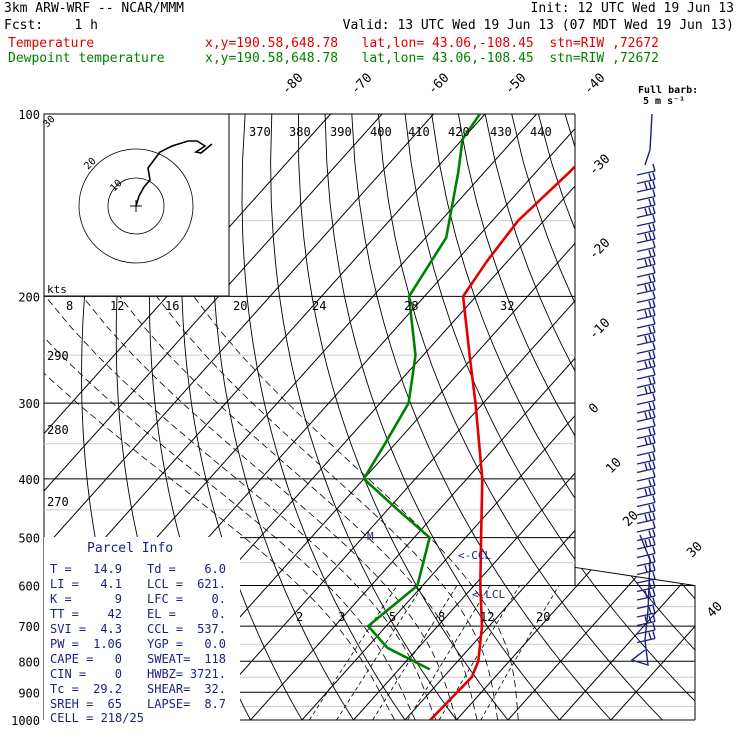  I want to click on parcel-row-label-left: PW =, so click(64, 644).